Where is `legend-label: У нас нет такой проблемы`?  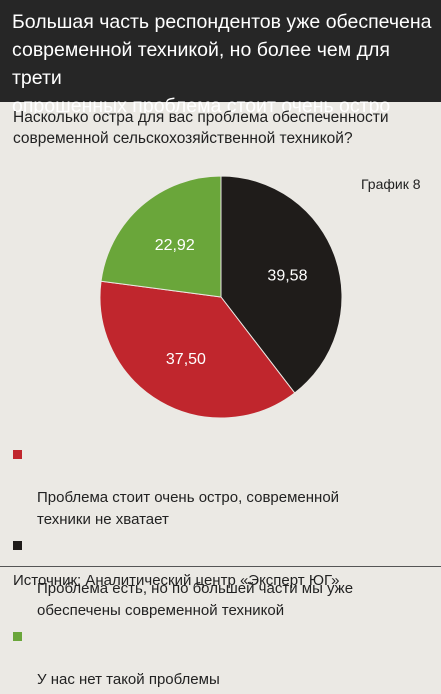 legend-label: У нас нет такой проблемы is located at coordinates (128, 679).